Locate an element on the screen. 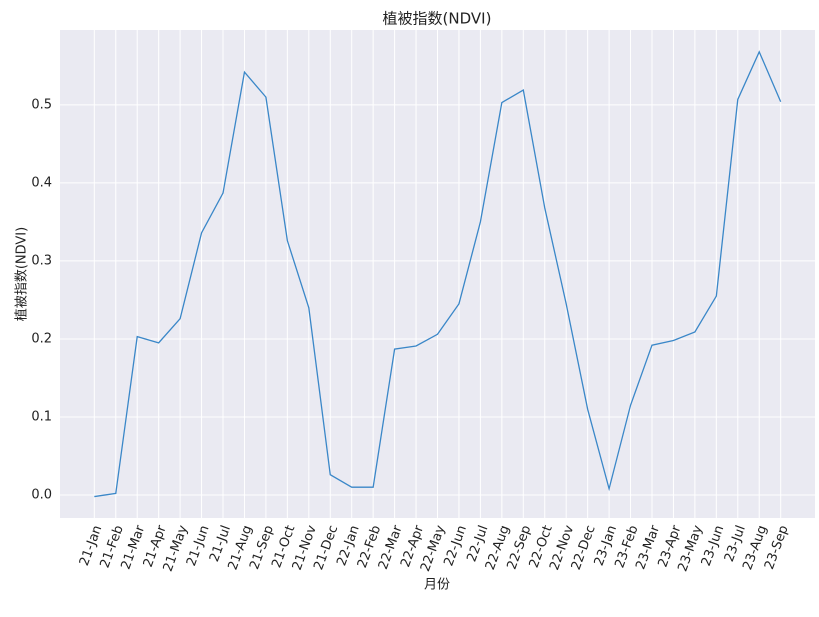 Image resolution: width=819 pixels, height=617 pixels. y-axis-label: 植被指数(NDVI) is located at coordinates (22, 274).